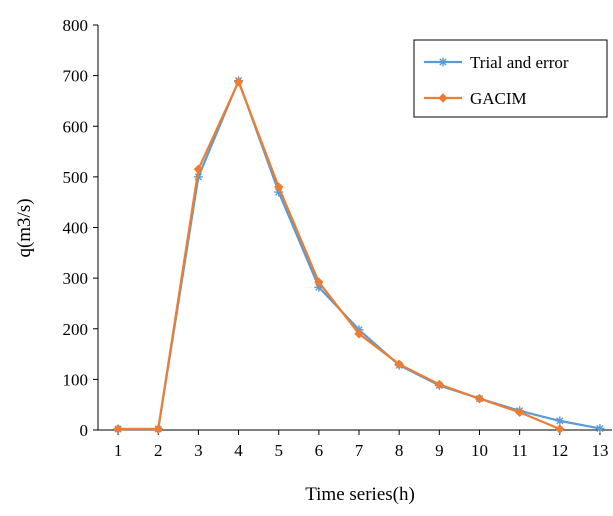 Image resolution: width=613 pixels, height=516 pixels. I want to click on x-tick-label: 7, so click(359, 450).